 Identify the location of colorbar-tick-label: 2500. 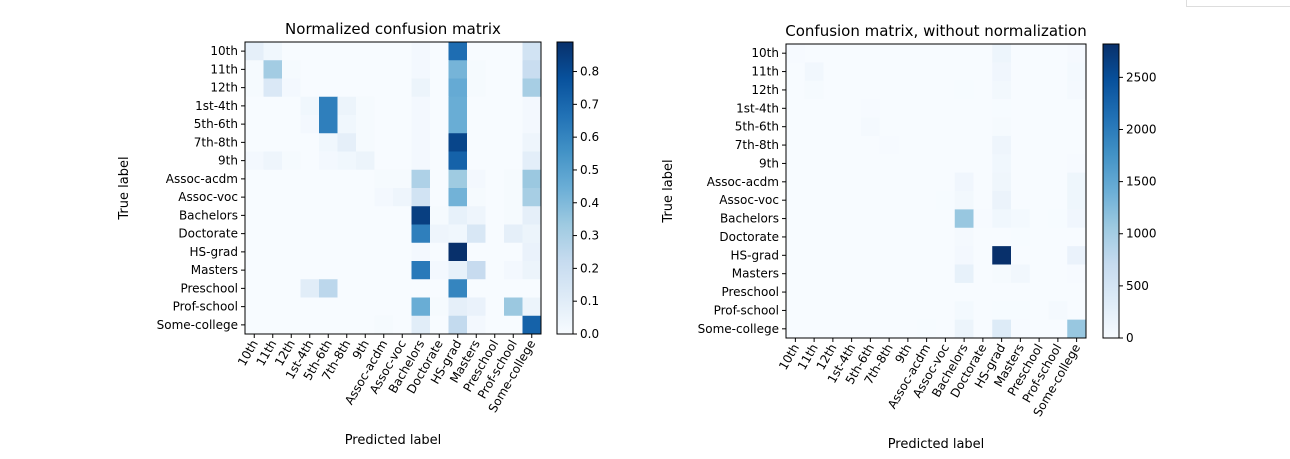
(1141, 77).